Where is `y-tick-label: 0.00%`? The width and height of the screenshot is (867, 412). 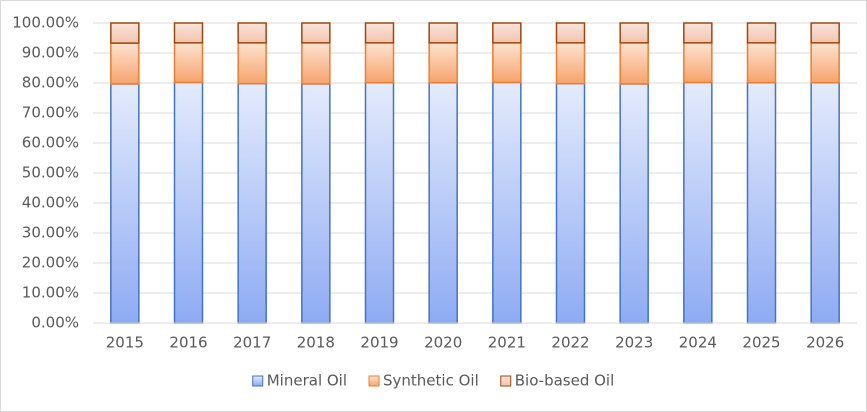 y-tick-label: 0.00% is located at coordinates (55, 323).